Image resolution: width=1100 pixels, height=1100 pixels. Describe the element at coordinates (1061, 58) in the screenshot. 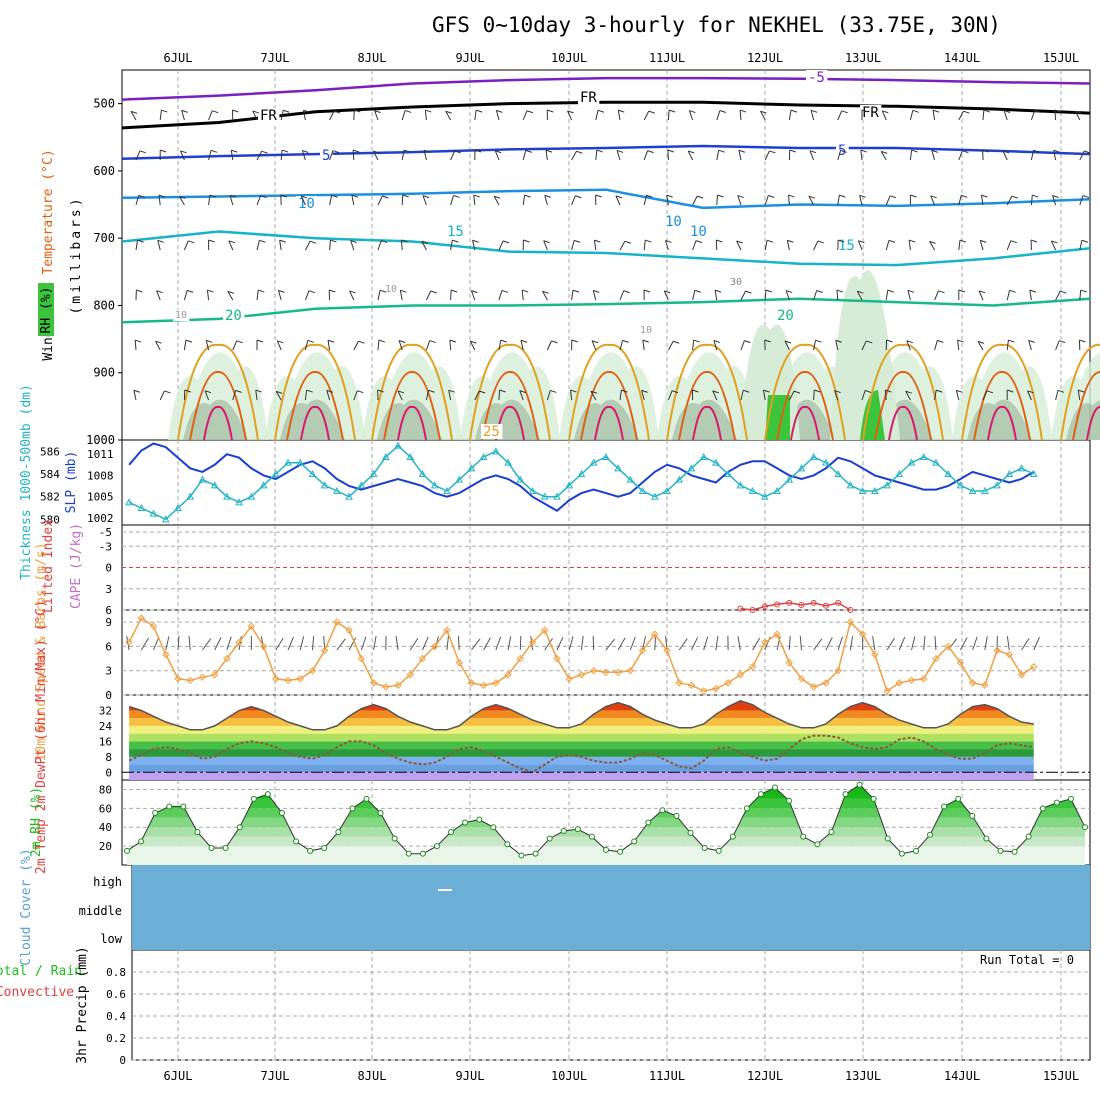

I see `day-label-top: 15JUL` at that location.